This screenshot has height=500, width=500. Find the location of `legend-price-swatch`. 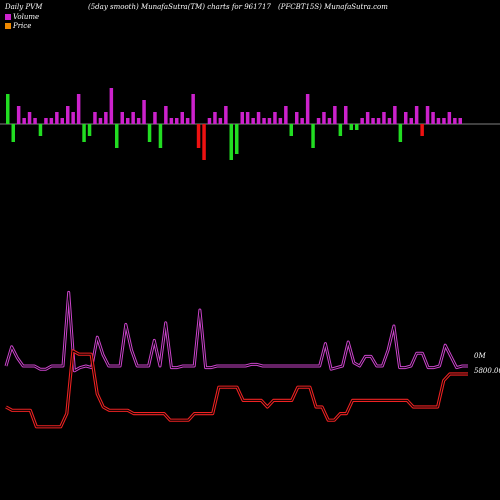

legend-price-swatch is located at coordinates (8, 26).